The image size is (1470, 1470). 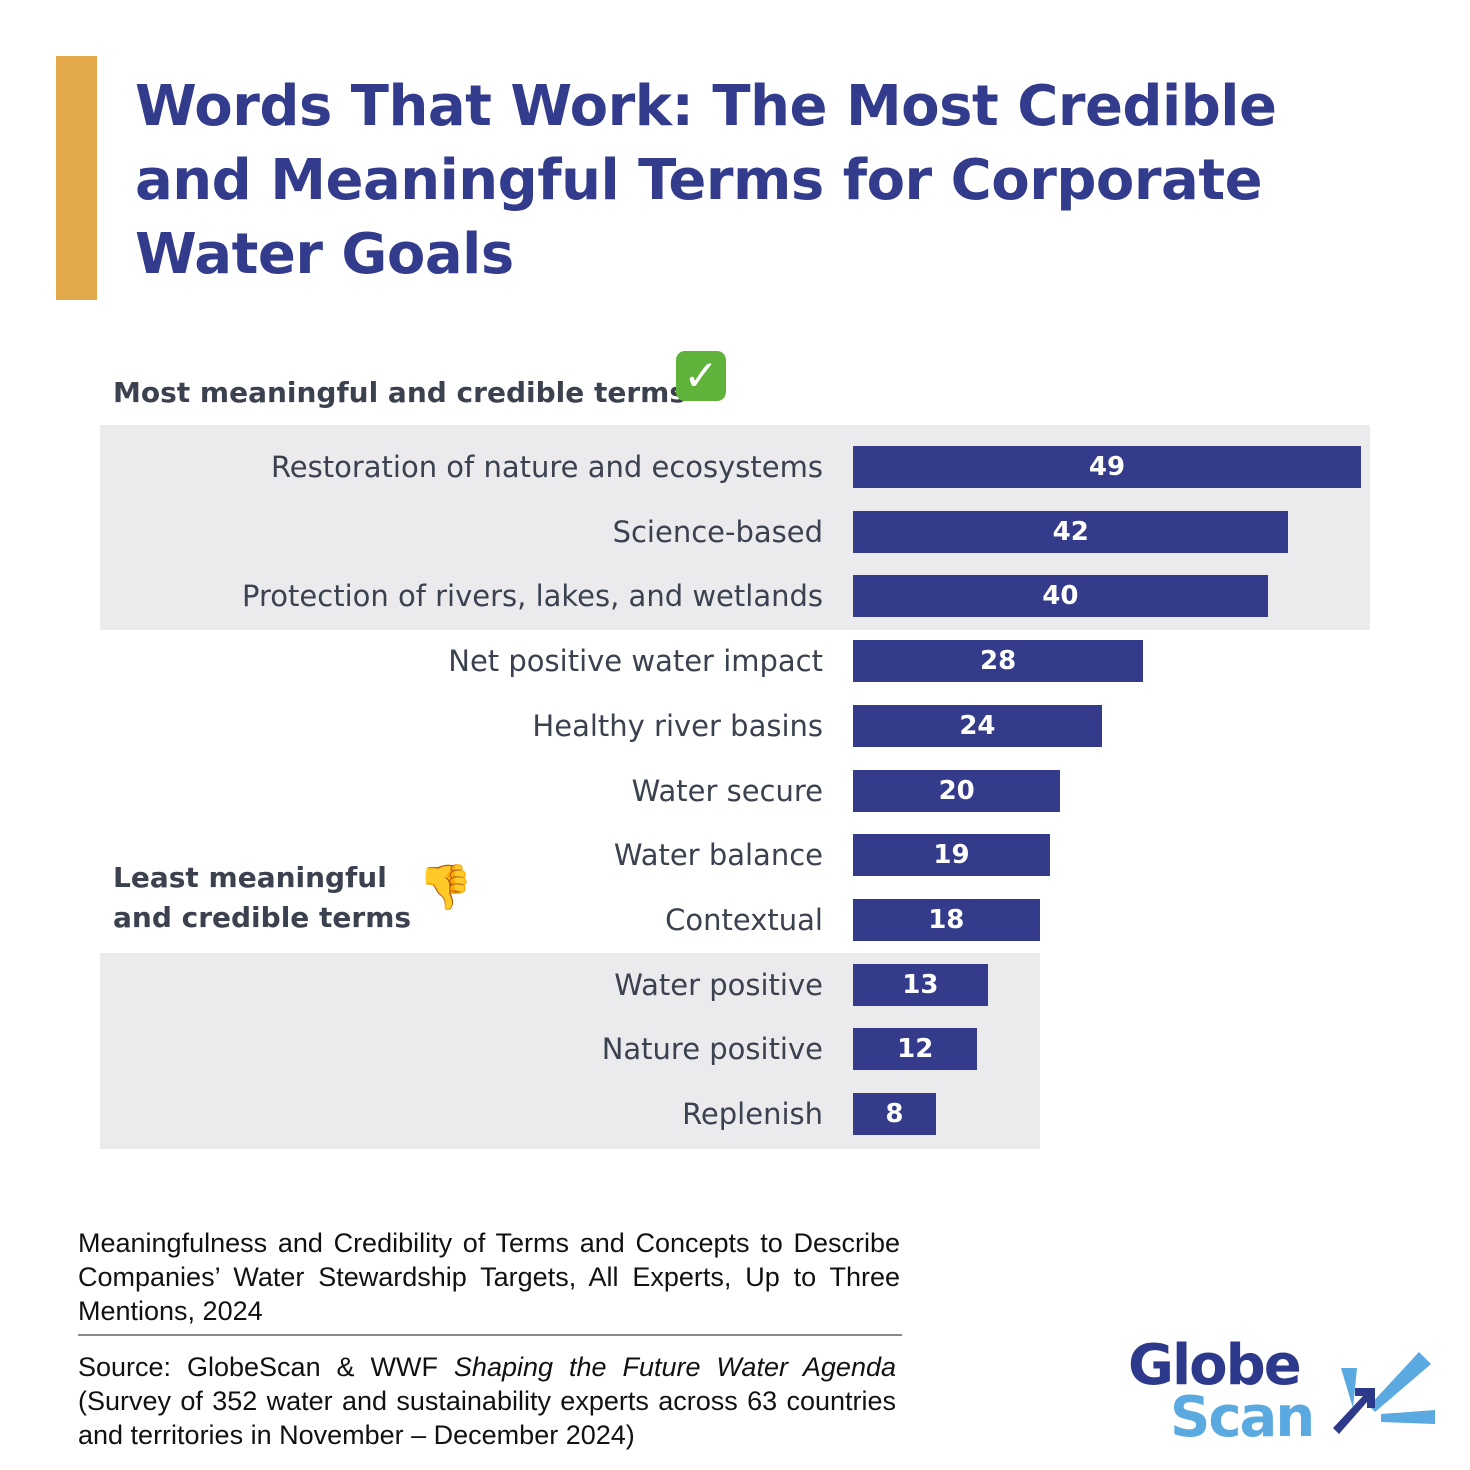 I want to click on row-label: Water balance, so click(x=718, y=855).